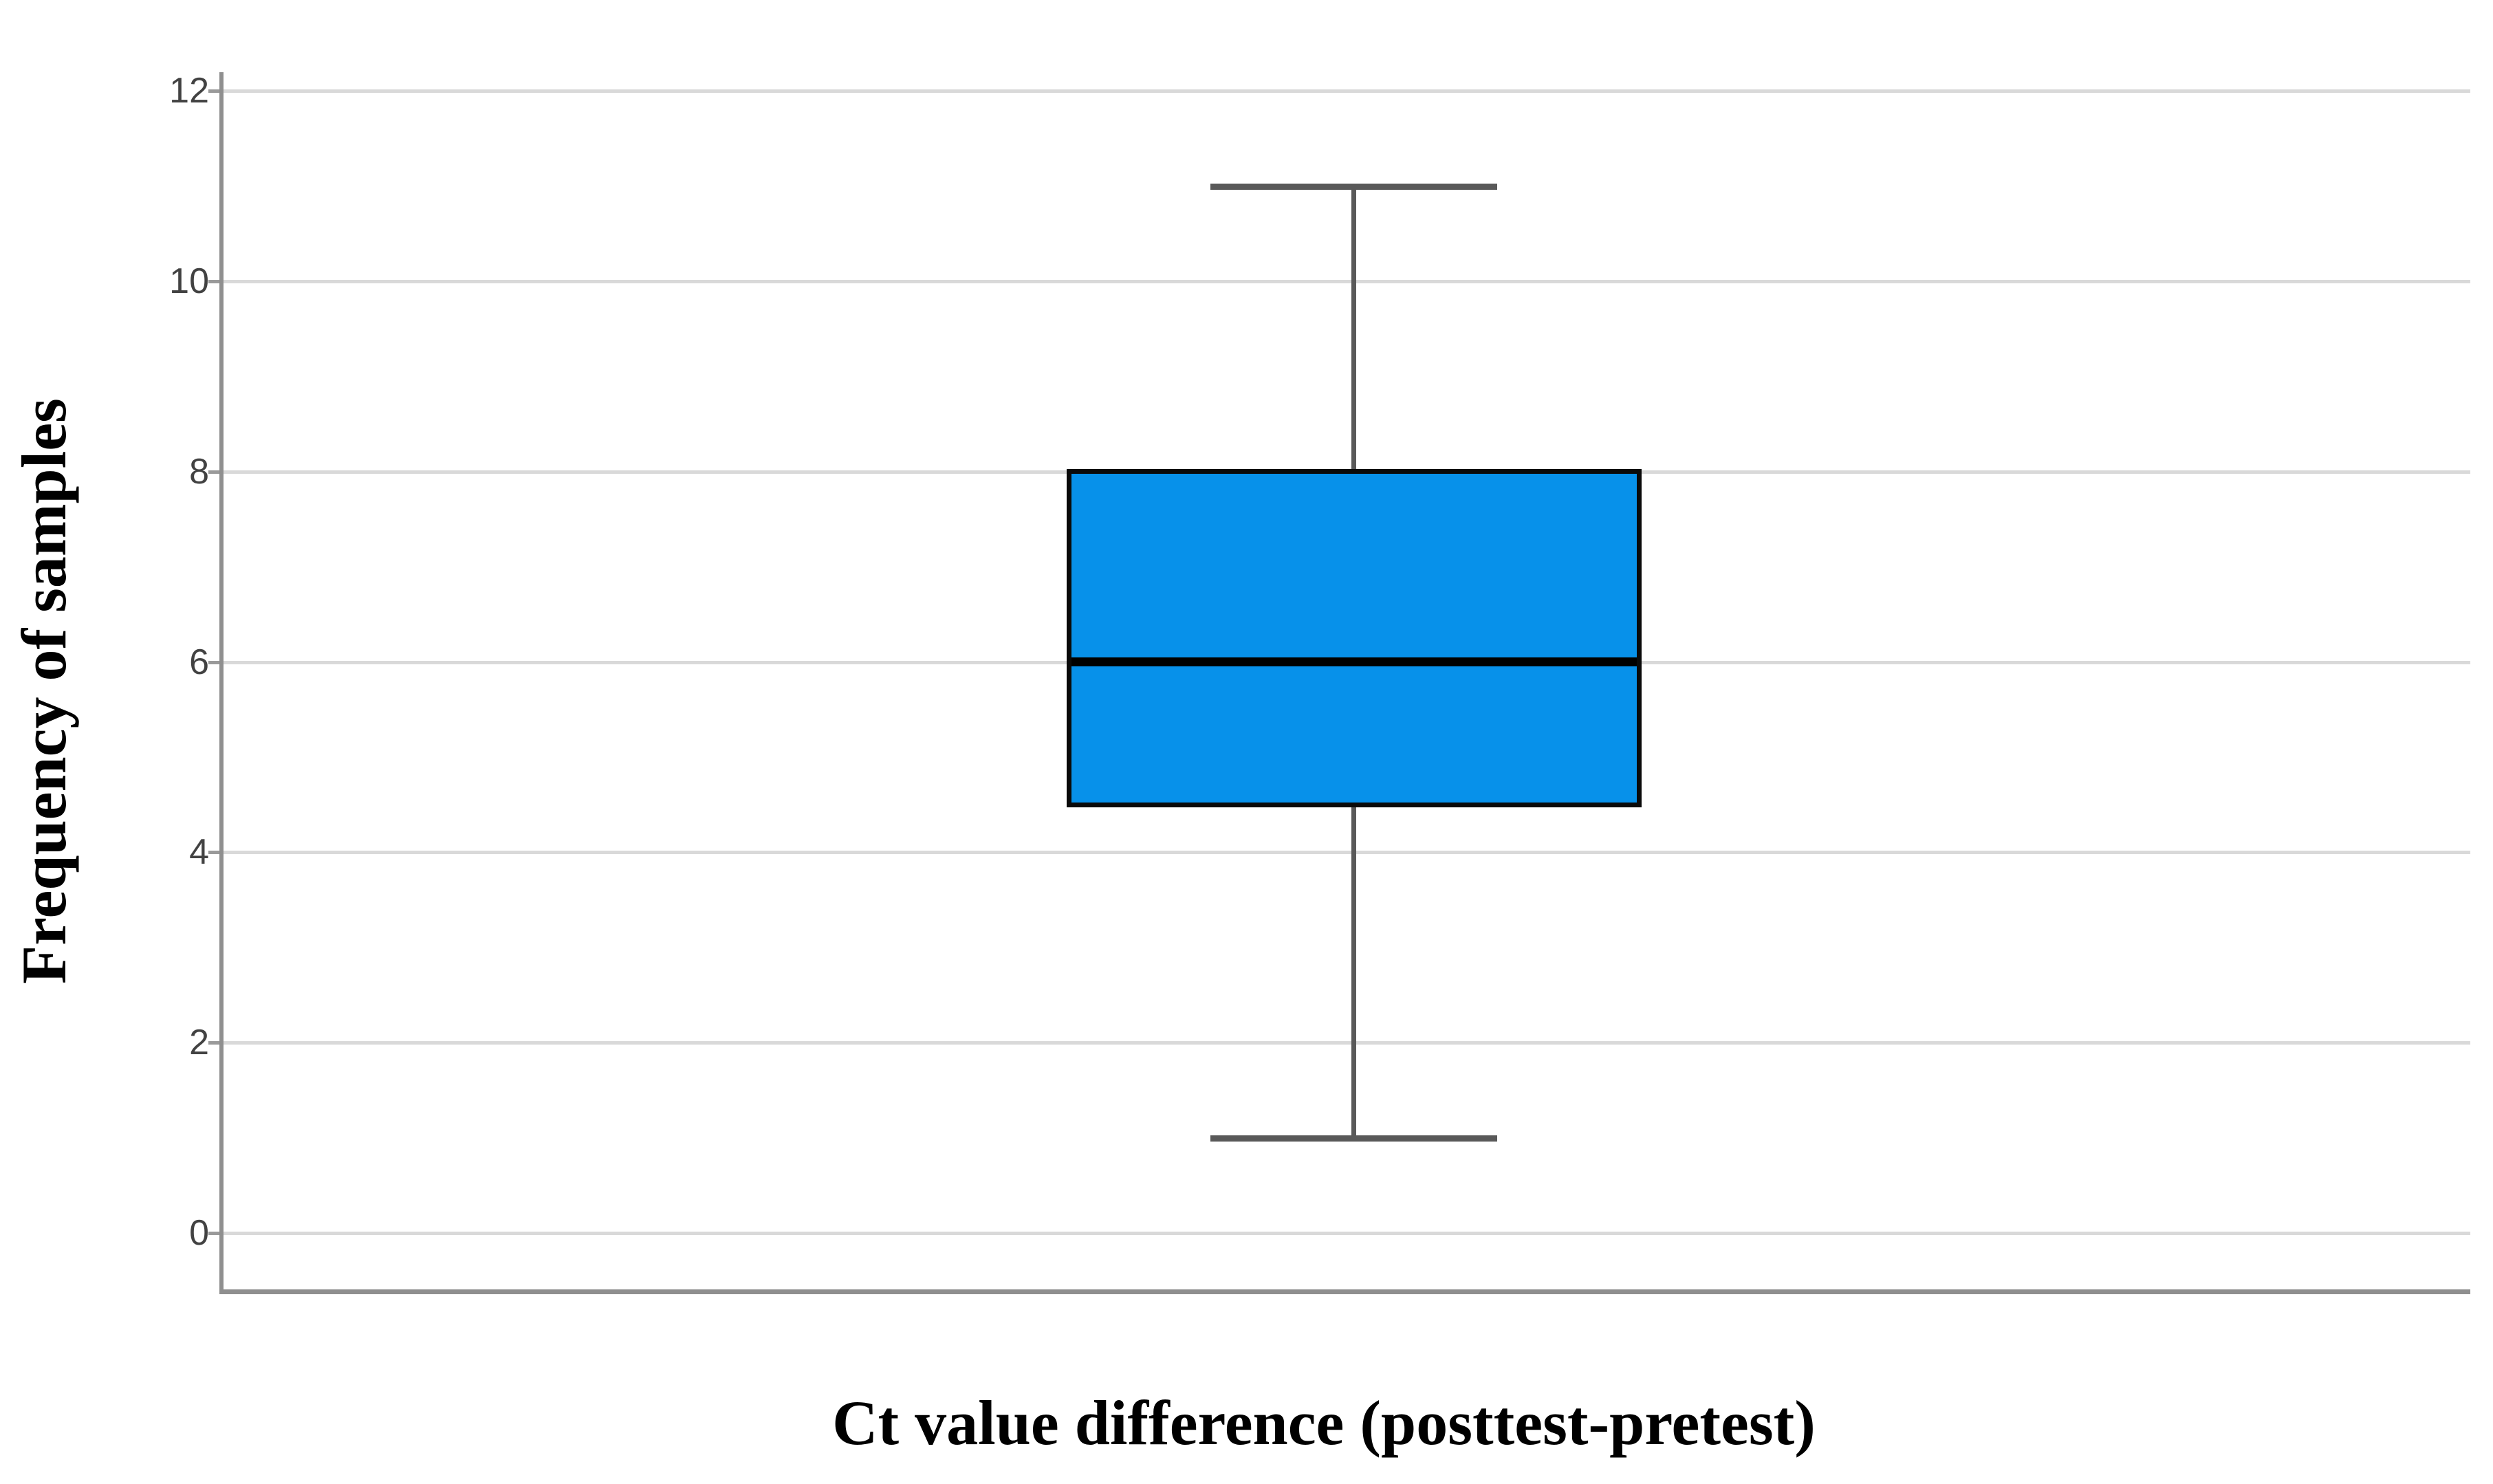  What do you see at coordinates (189, 91) in the screenshot?
I see `y-tick-label: 12` at bounding box center [189, 91].